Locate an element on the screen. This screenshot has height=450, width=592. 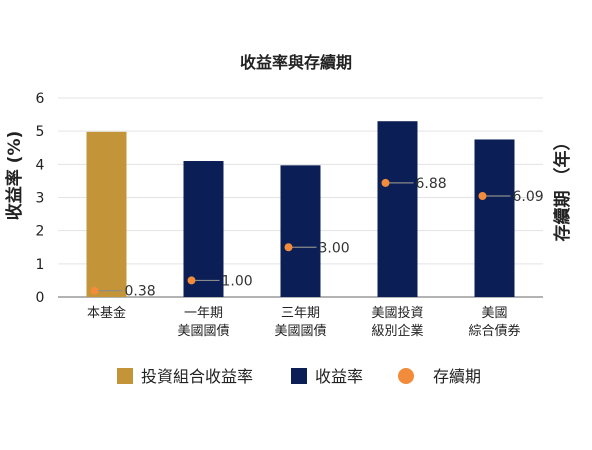
y-tick-label: 0 is located at coordinates (40, 298).